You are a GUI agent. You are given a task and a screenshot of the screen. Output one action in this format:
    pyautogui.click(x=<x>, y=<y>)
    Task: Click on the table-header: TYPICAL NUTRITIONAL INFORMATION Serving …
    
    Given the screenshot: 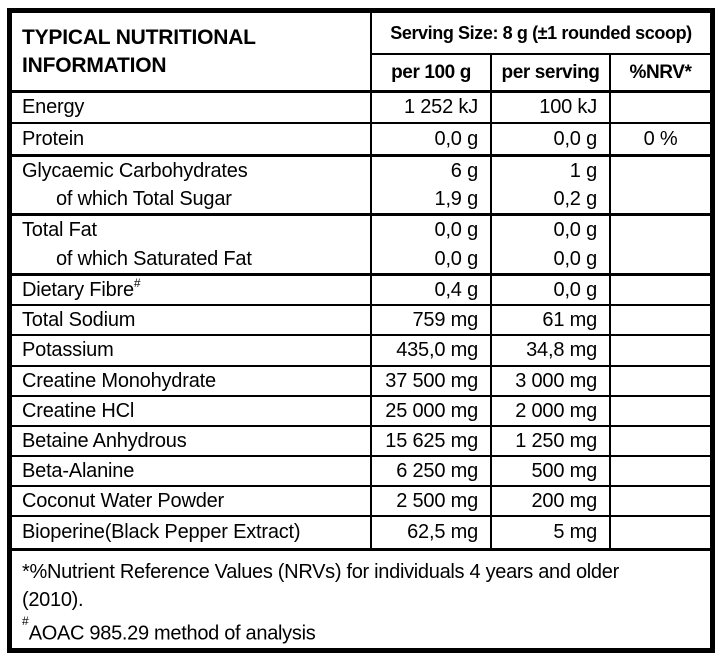 What is the action you would take?
    pyautogui.click(x=361, y=53)
    